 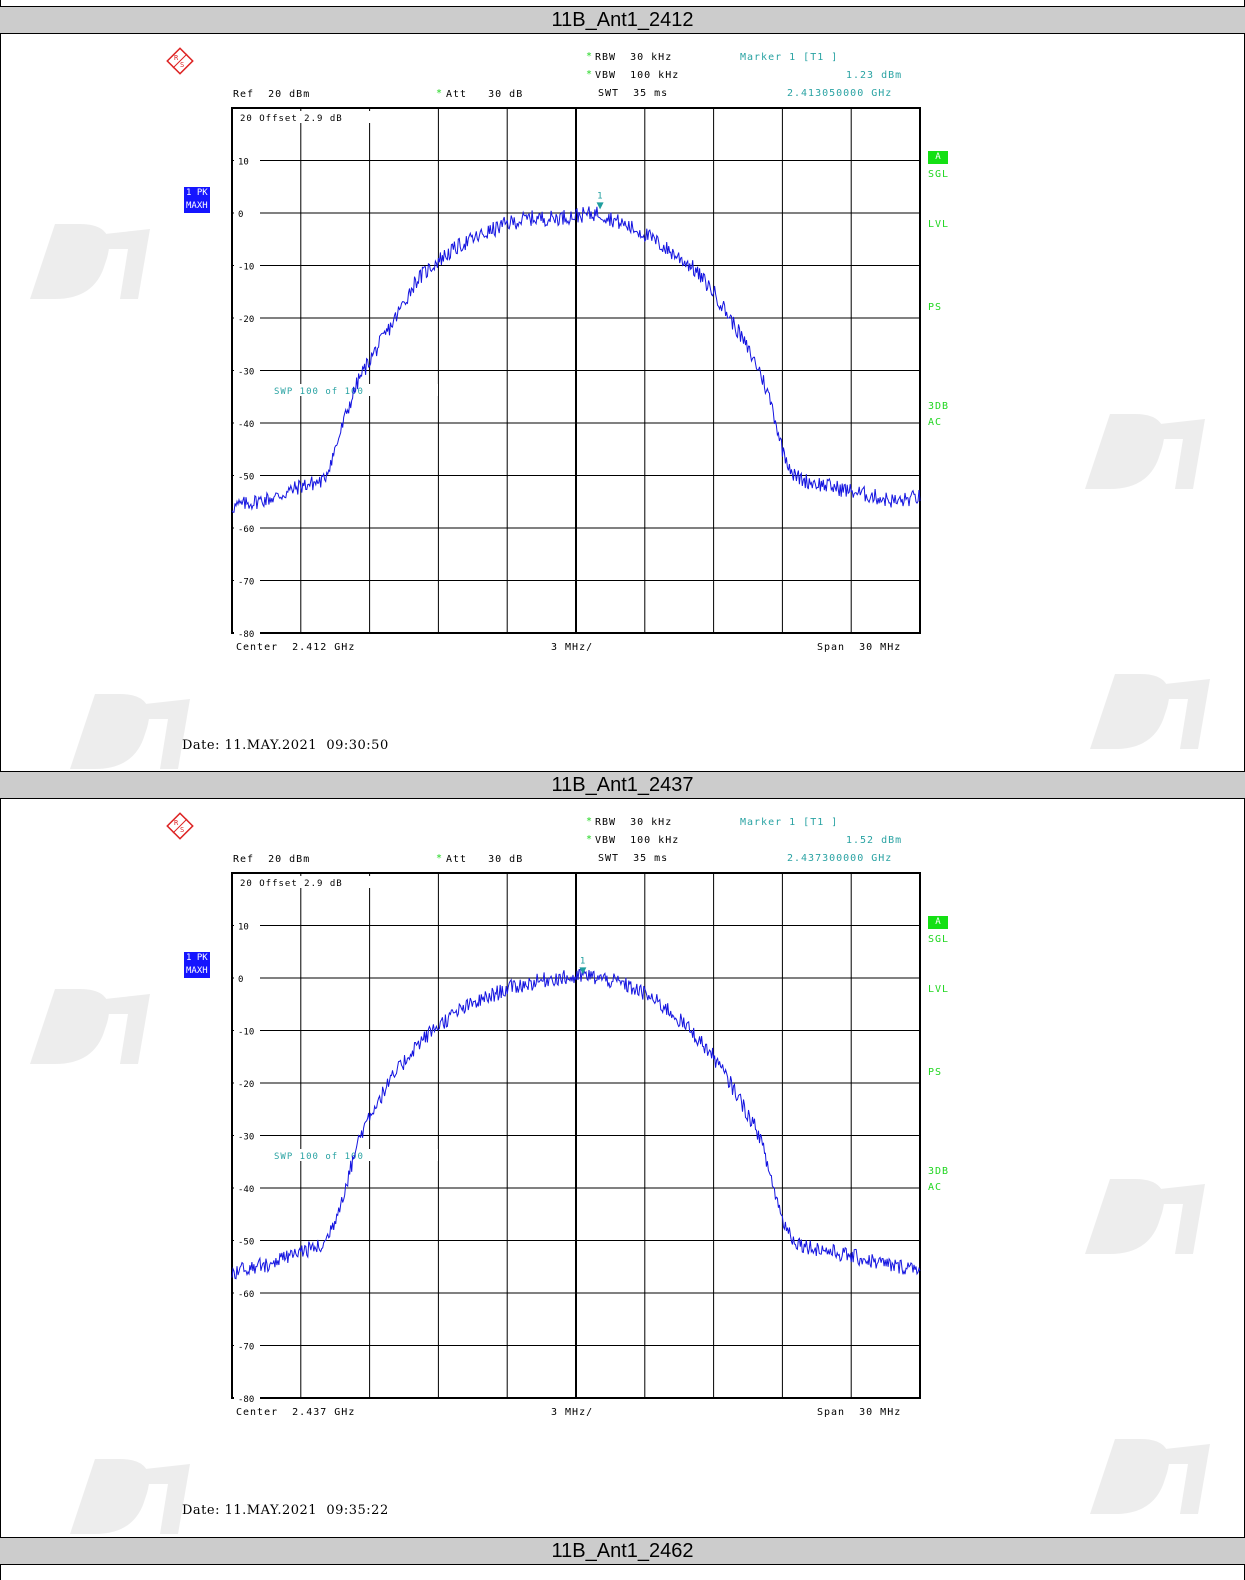 I want to click on marker-frequency: 2.413050000 GHz, so click(x=840, y=93).